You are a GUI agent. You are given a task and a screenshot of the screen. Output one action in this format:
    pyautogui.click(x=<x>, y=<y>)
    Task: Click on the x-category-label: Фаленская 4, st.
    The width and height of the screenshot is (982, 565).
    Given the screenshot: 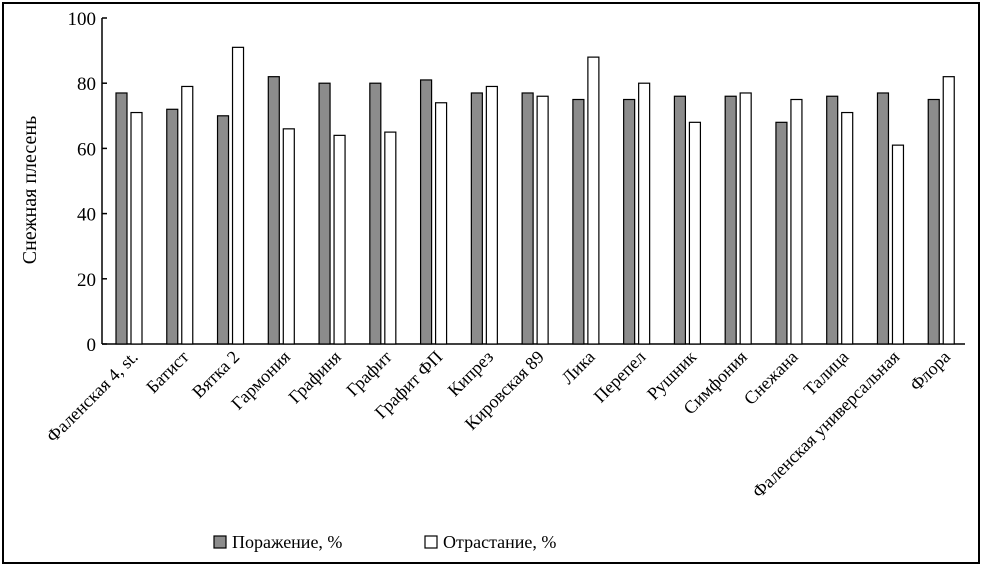 What is the action you would take?
    pyautogui.click(x=92, y=397)
    